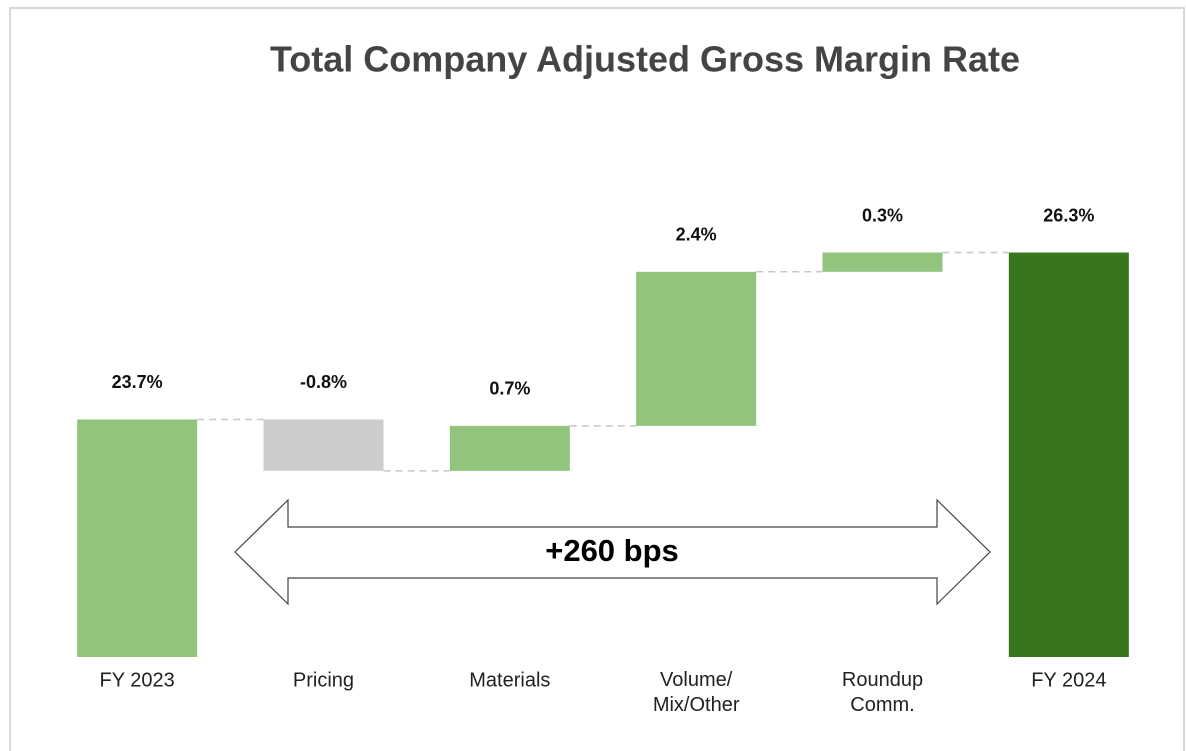  I want to click on double-arrow, so click(612, 552).